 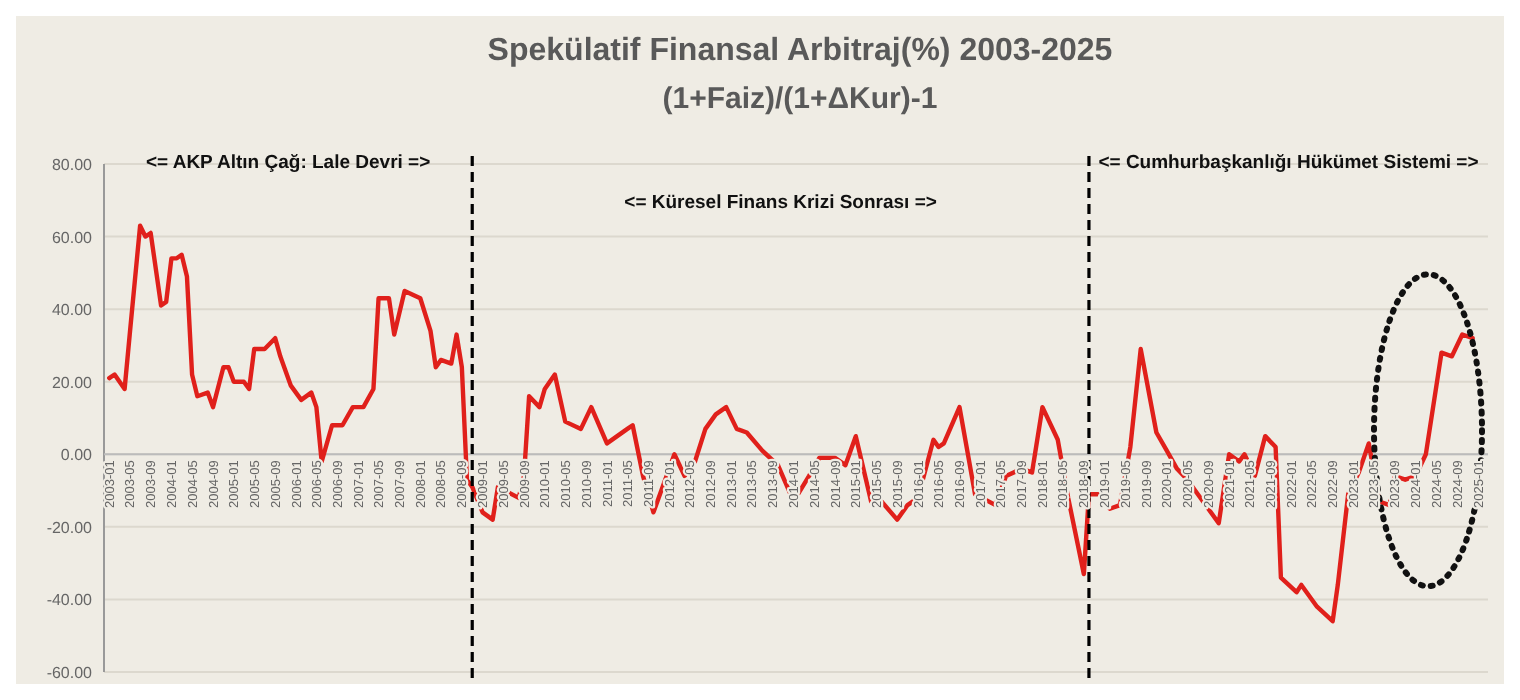 What do you see at coordinates (70, 673) in the screenshot?
I see `y-tick-label: -60.00` at bounding box center [70, 673].